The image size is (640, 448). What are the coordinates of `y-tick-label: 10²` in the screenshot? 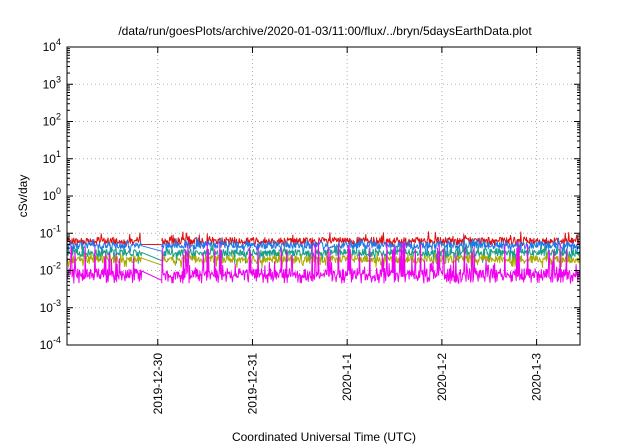 It's located at (52, 120).